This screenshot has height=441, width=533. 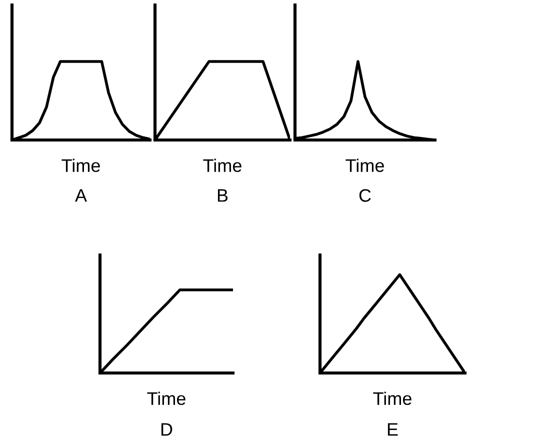 I want to click on text: C, so click(x=365, y=195).